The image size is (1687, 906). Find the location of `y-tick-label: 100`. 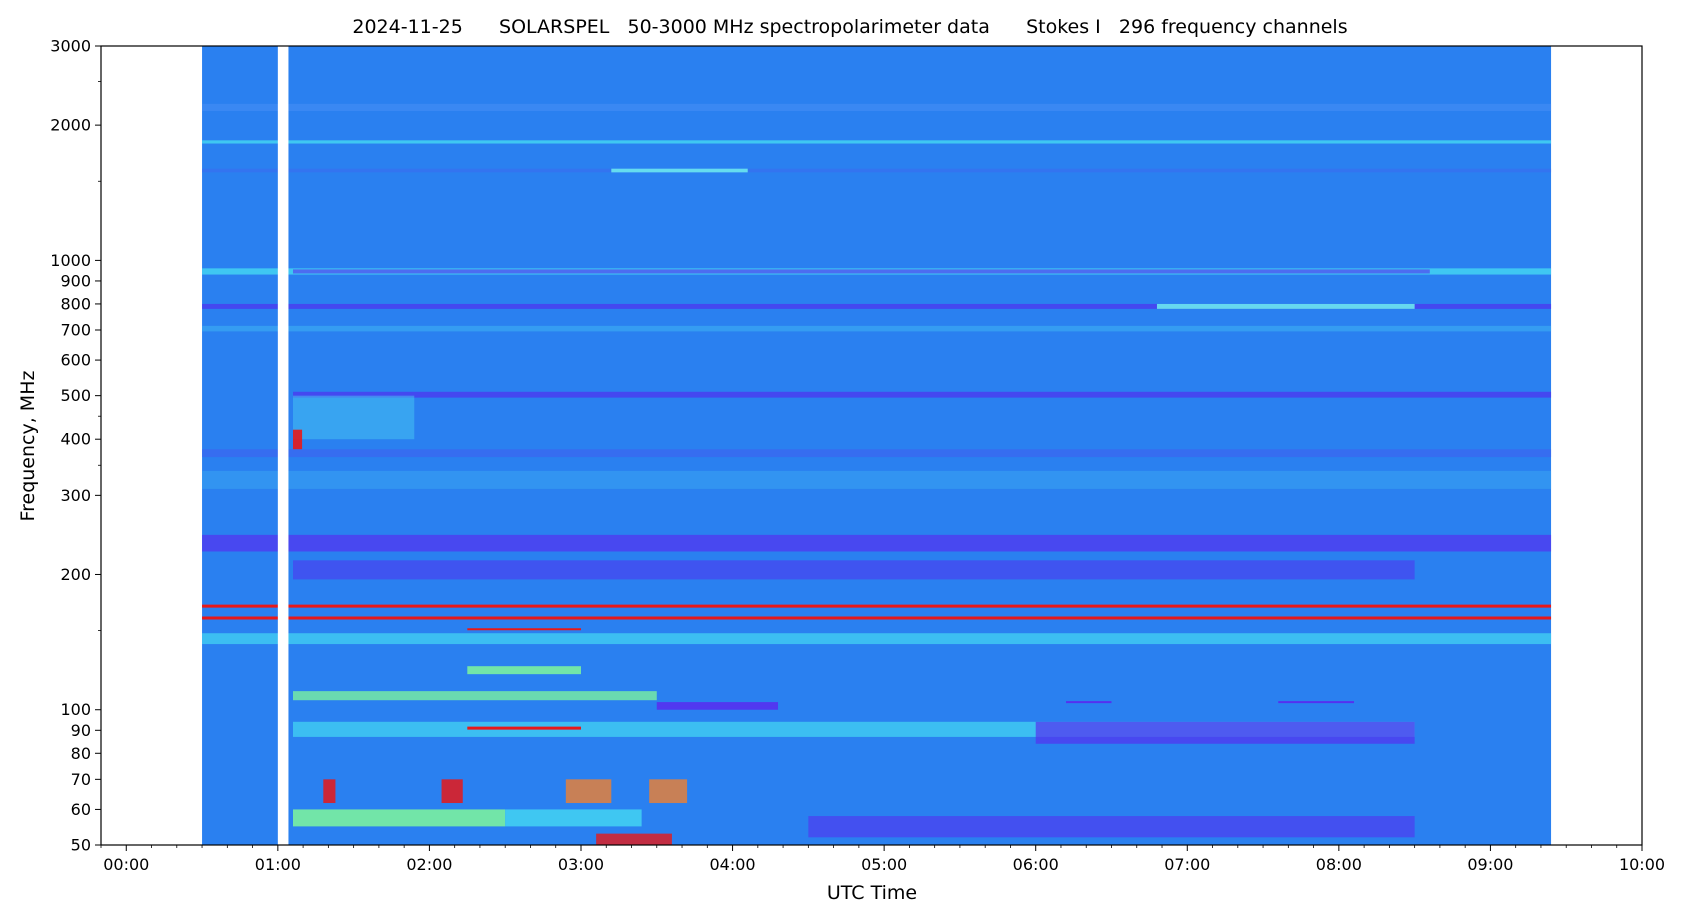

y-tick-label: 100 is located at coordinates (75, 709).